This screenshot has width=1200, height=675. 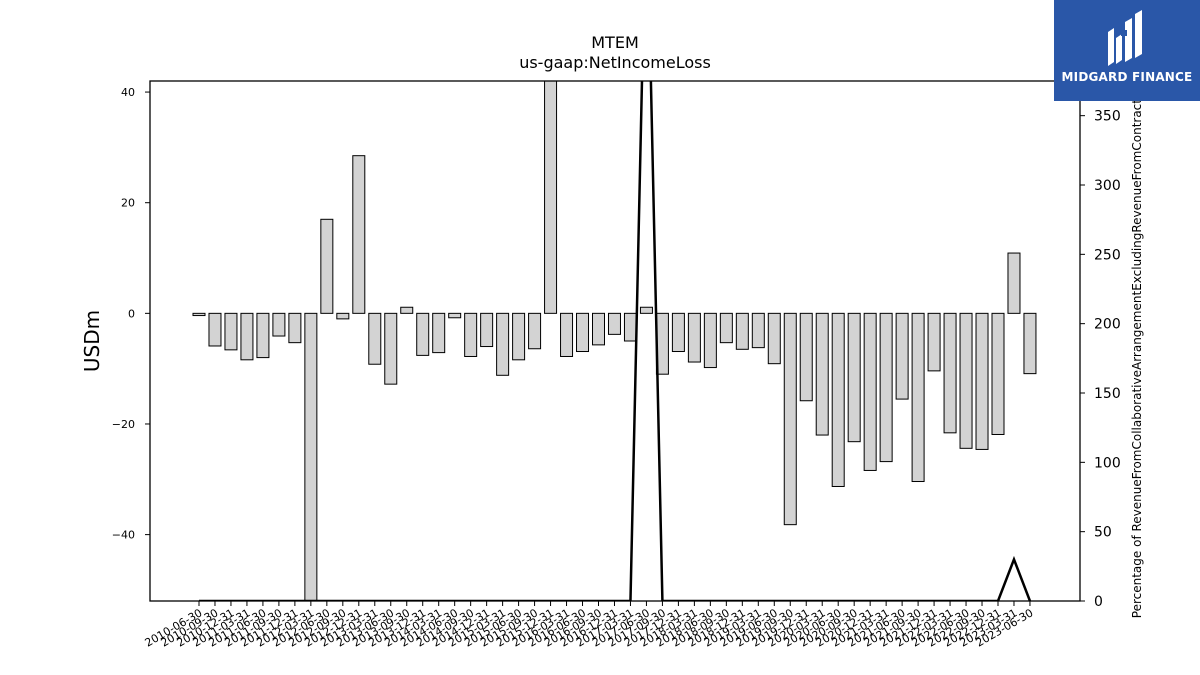 I want to click on y-axis-label-left: USDm, so click(x=92, y=341).